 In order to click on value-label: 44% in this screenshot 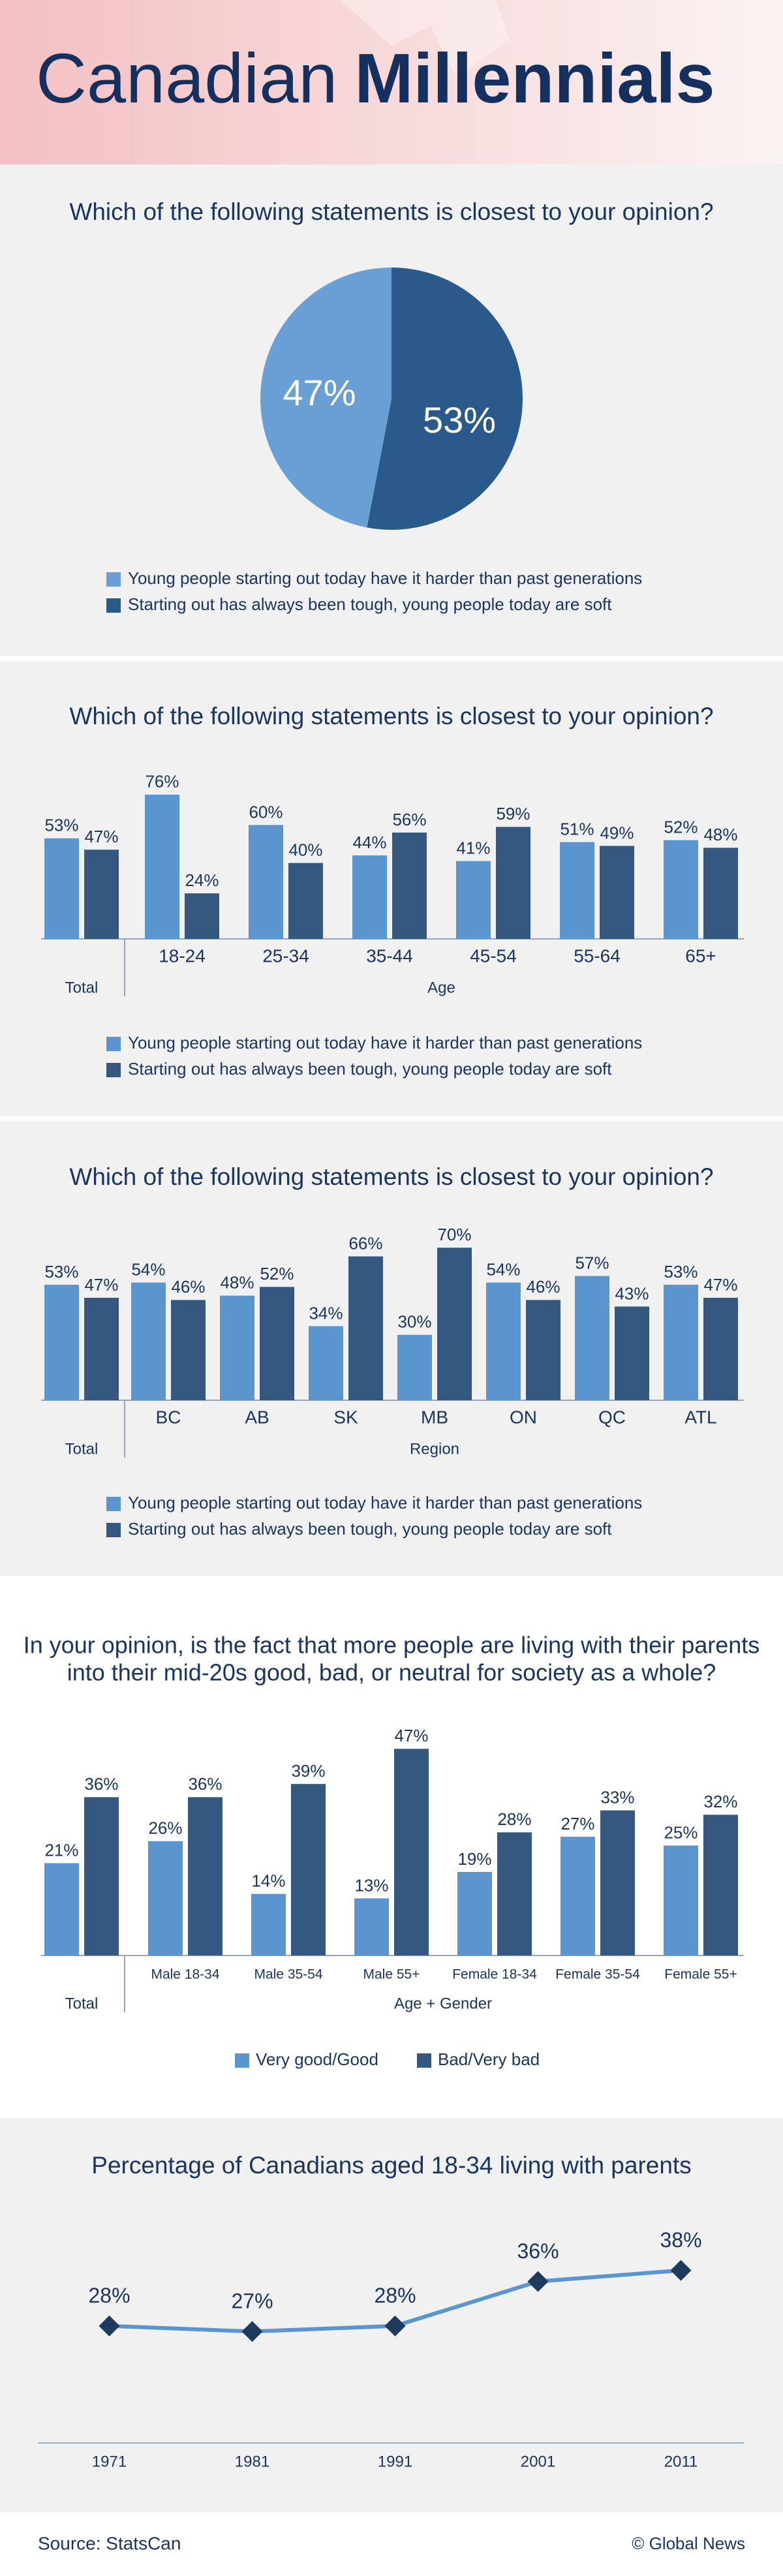, I will do `click(369, 842)`.